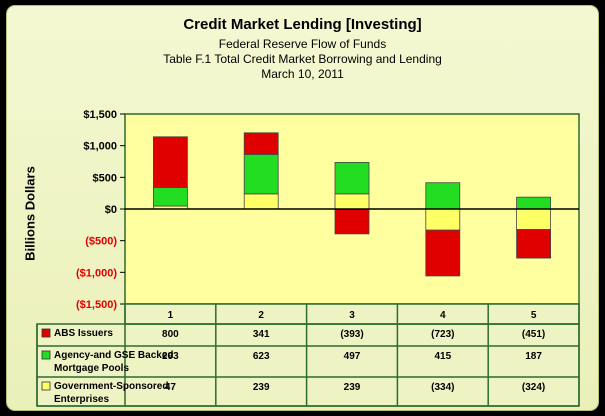 Image resolution: width=605 pixels, height=416 pixels. I want to click on legend-label: Government-Sponsored, so click(111, 386).